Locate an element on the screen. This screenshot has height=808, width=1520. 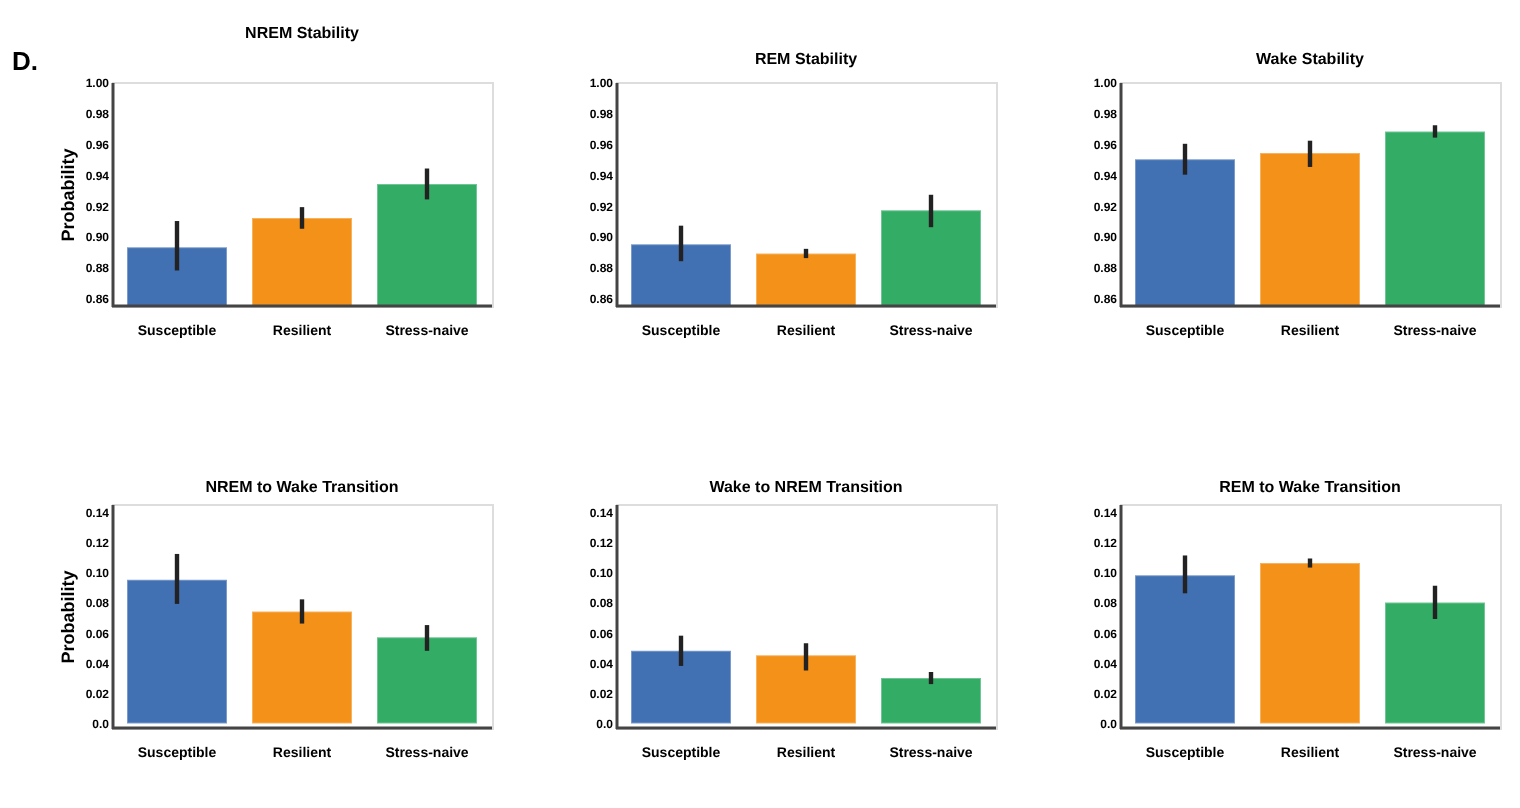
text: D. is located at coordinates (25, 61).